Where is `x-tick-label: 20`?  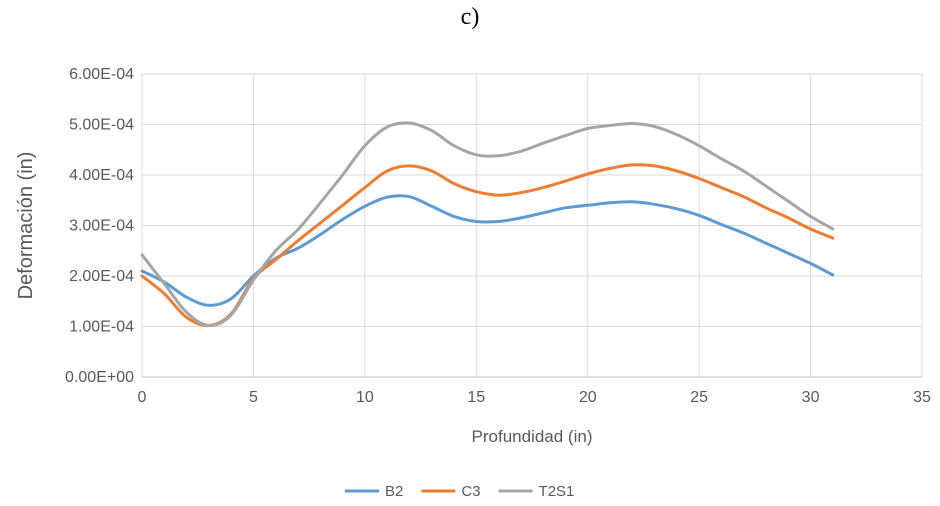
x-tick-label: 20 is located at coordinates (588, 397).